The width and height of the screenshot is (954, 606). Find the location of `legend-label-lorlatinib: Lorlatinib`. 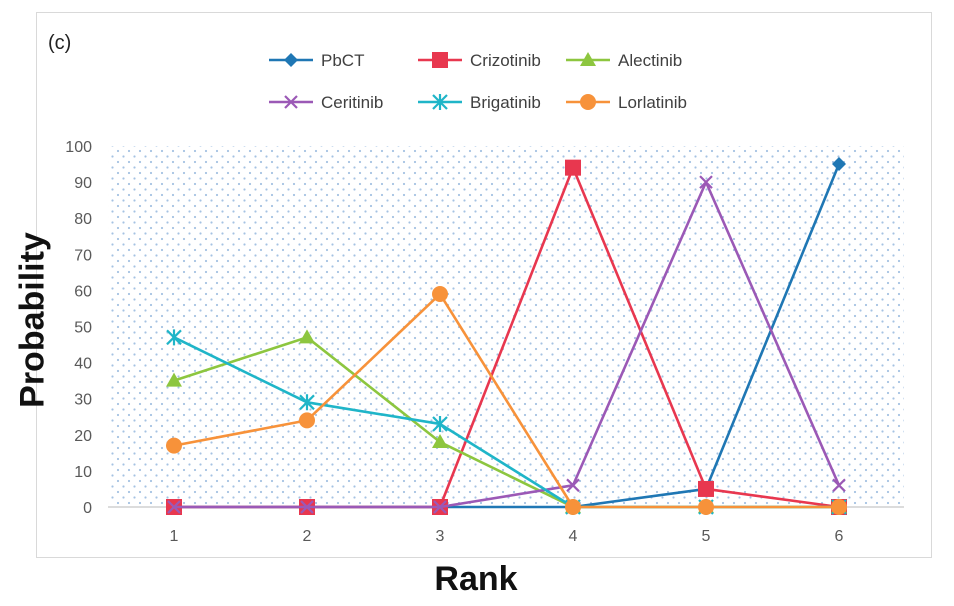

legend-label-lorlatinib: Lorlatinib is located at coordinates (652, 102).